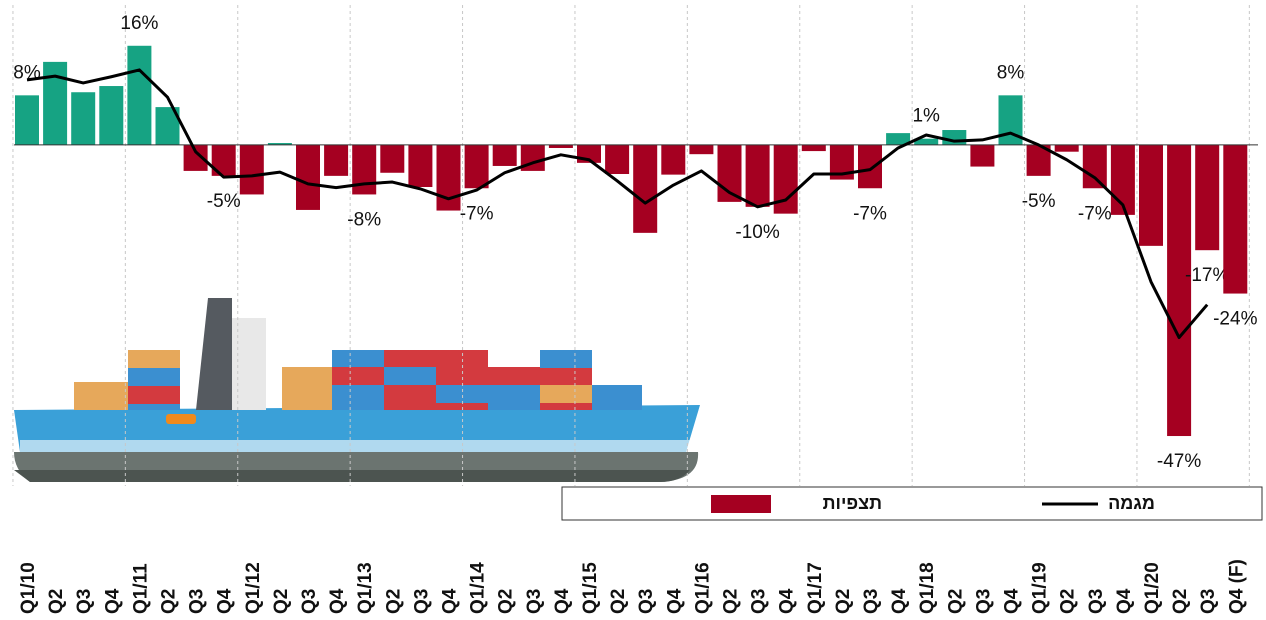 Image resolution: width=1266 pixels, height=620 pixels. What do you see at coordinates (1152, 588) in the screenshot?
I see `x-tick-label: Q1/20` at bounding box center [1152, 588].